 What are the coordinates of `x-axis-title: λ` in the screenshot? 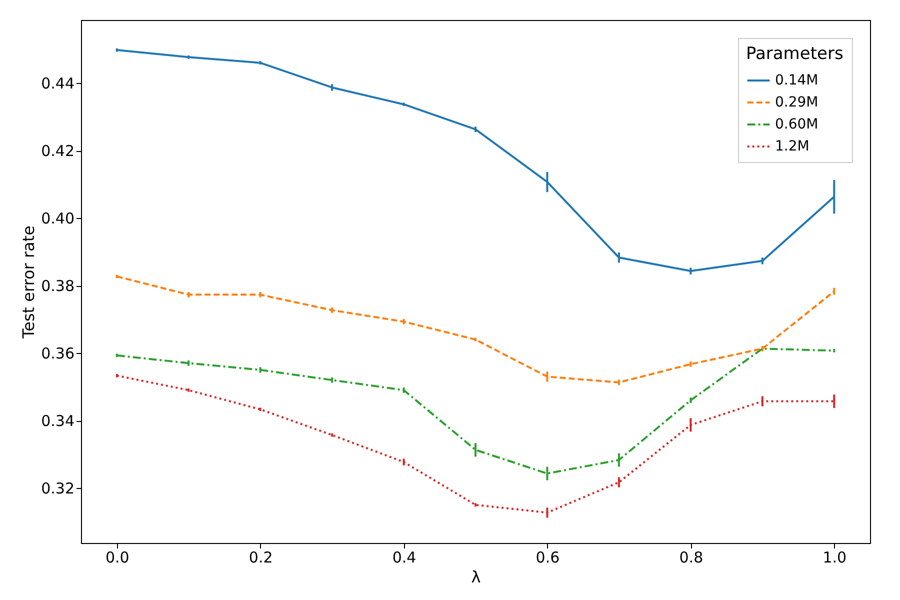 It's located at (476, 577).